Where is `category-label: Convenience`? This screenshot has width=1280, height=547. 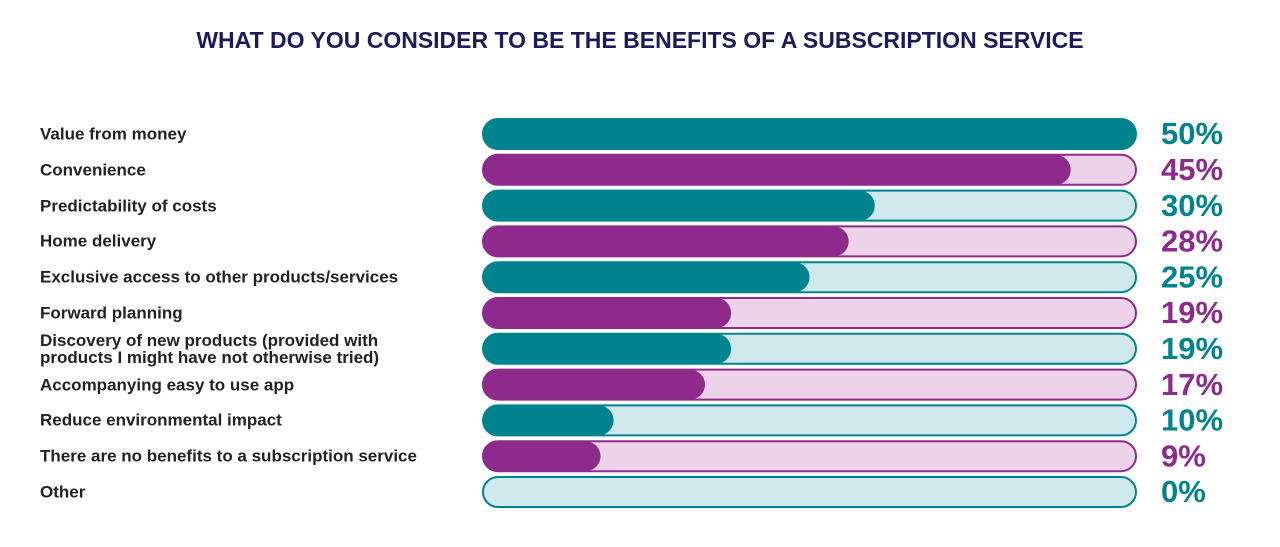
category-label: Convenience is located at coordinates (93, 170).